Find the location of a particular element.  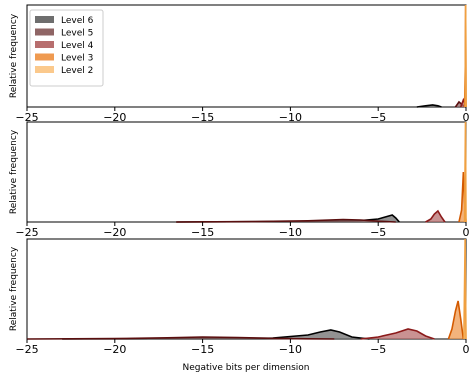

legend-label-level-4: Level 4 is located at coordinates (77, 46).